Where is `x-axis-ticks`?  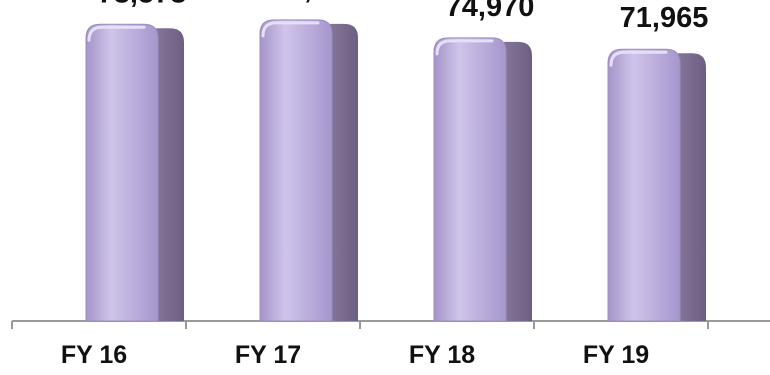 x-axis-ticks is located at coordinates (360, 325).